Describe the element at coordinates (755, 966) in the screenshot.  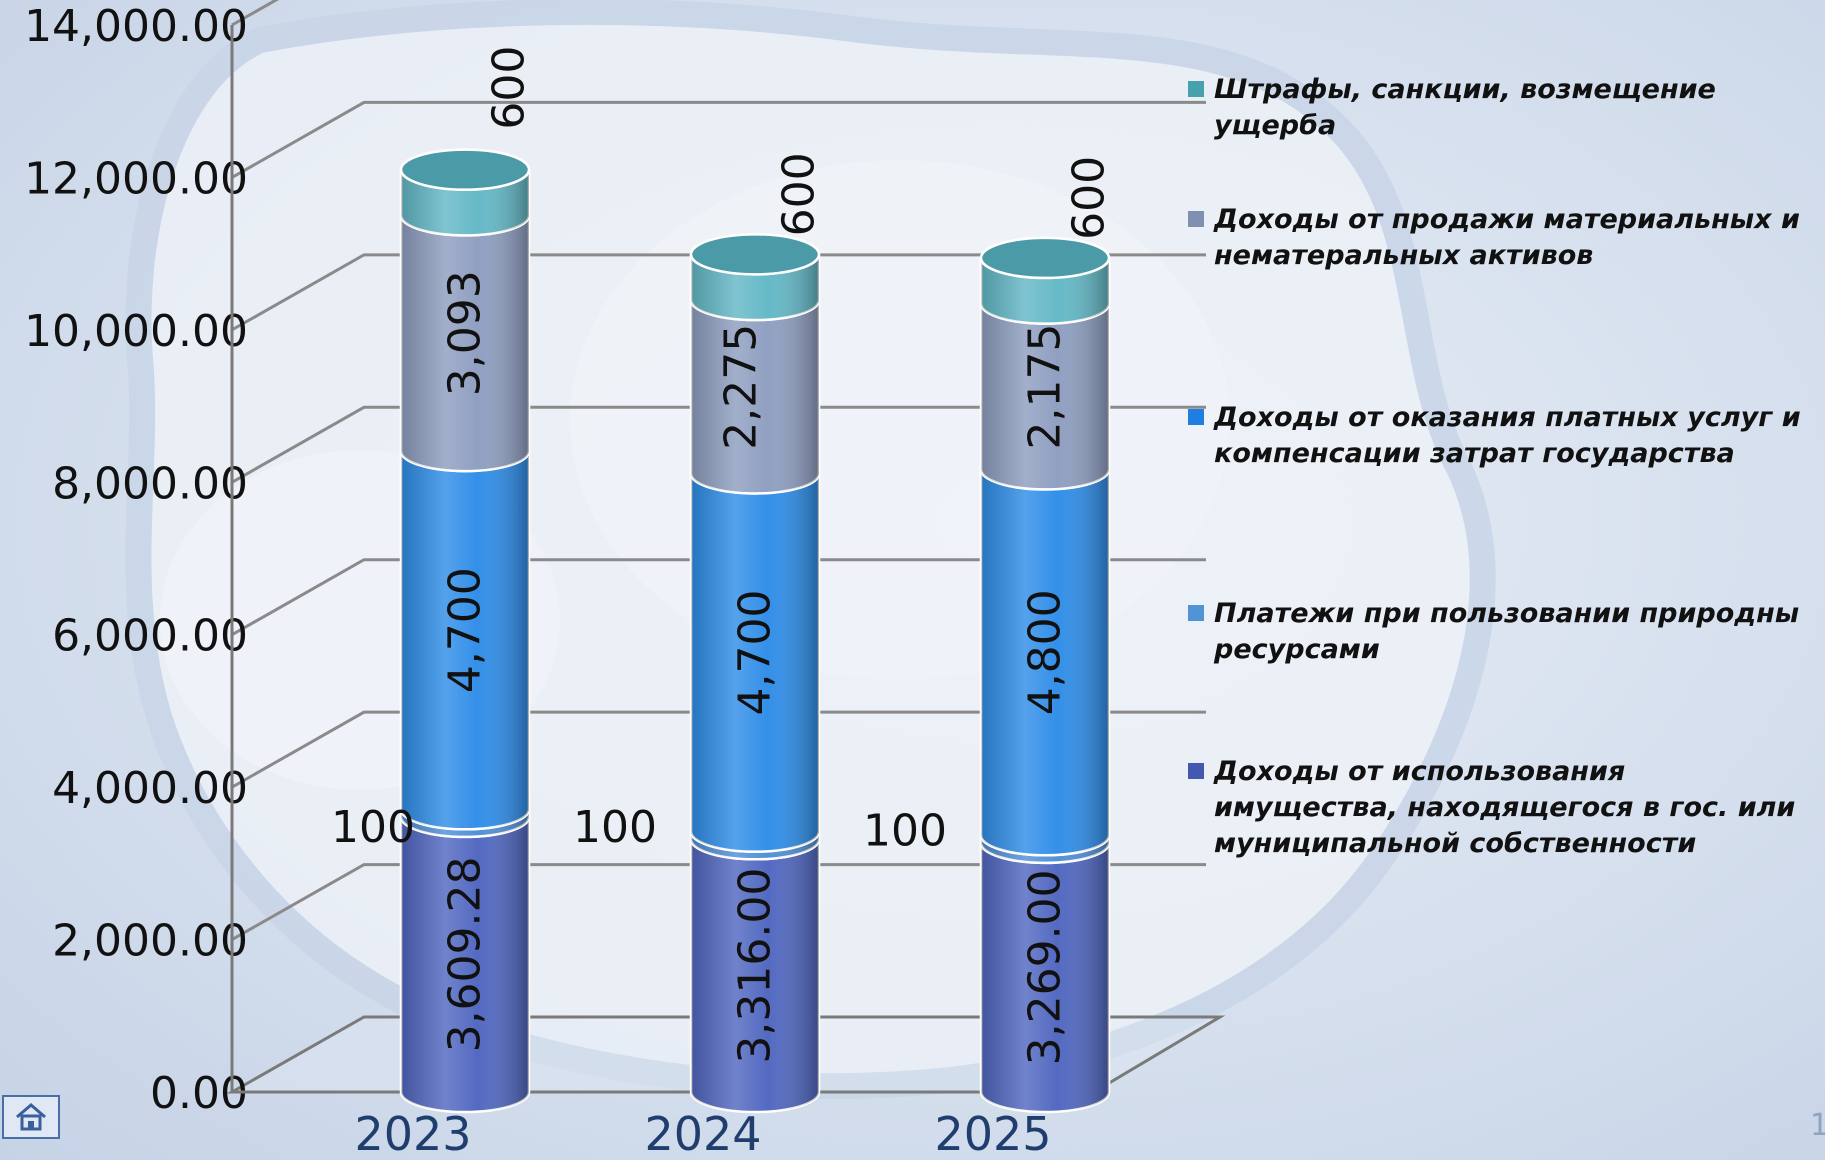
I see `data-label: 3,316.00` at that location.